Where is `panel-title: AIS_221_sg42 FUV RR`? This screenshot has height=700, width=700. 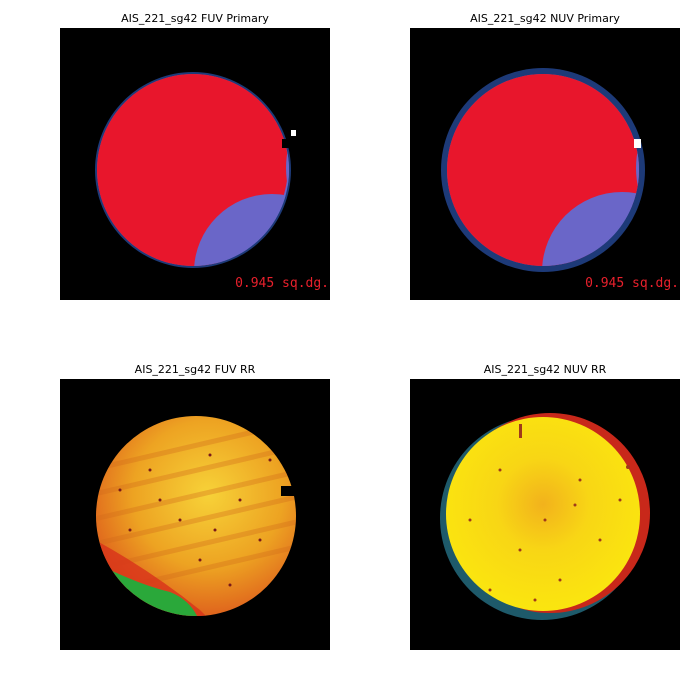 panel-title: AIS_221_sg42 FUV RR is located at coordinates (195, 369).